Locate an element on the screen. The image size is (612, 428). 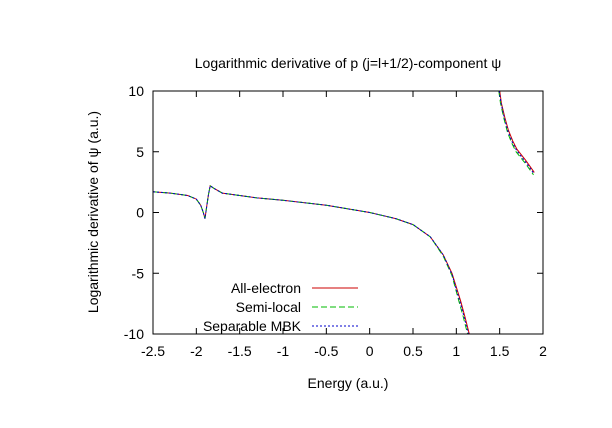
y-tick-label: 0 is located at coordinates (140, 213).